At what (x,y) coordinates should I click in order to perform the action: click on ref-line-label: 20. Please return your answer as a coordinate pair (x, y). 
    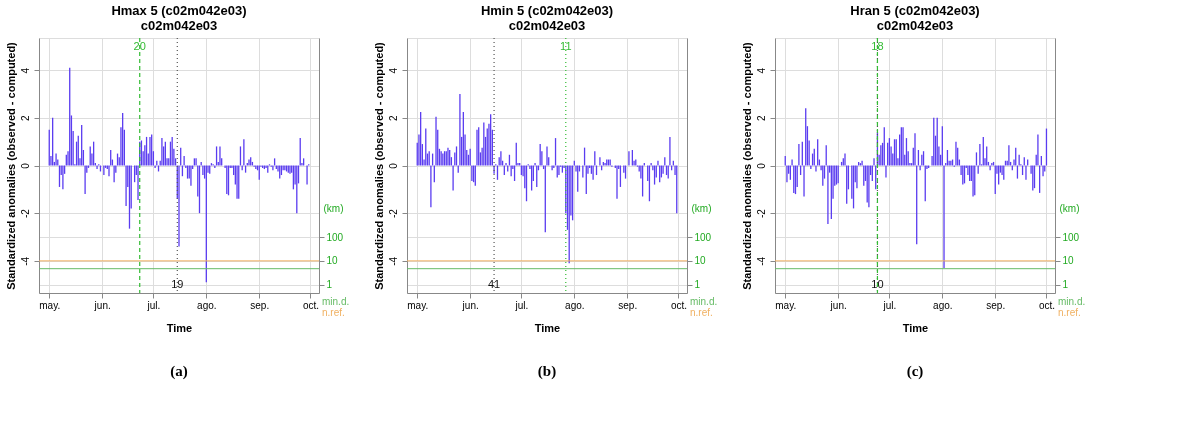
    Looking at the image, I should click on (139, 46).